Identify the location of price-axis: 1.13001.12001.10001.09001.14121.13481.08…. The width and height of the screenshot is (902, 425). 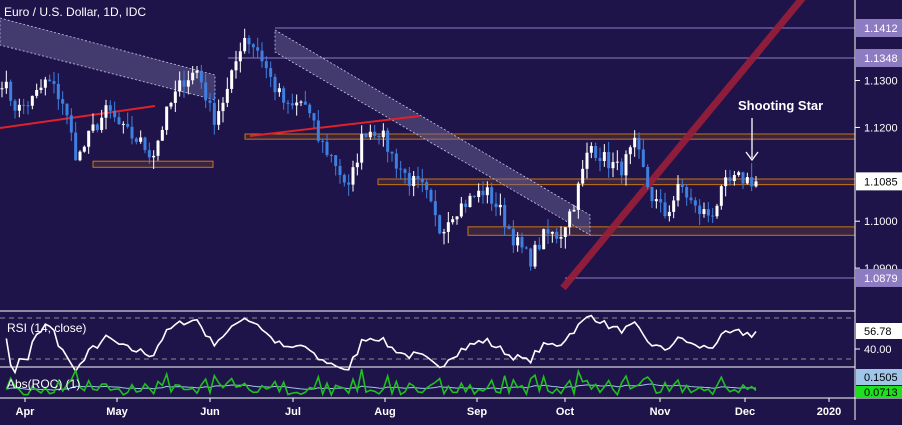
(878, 153).